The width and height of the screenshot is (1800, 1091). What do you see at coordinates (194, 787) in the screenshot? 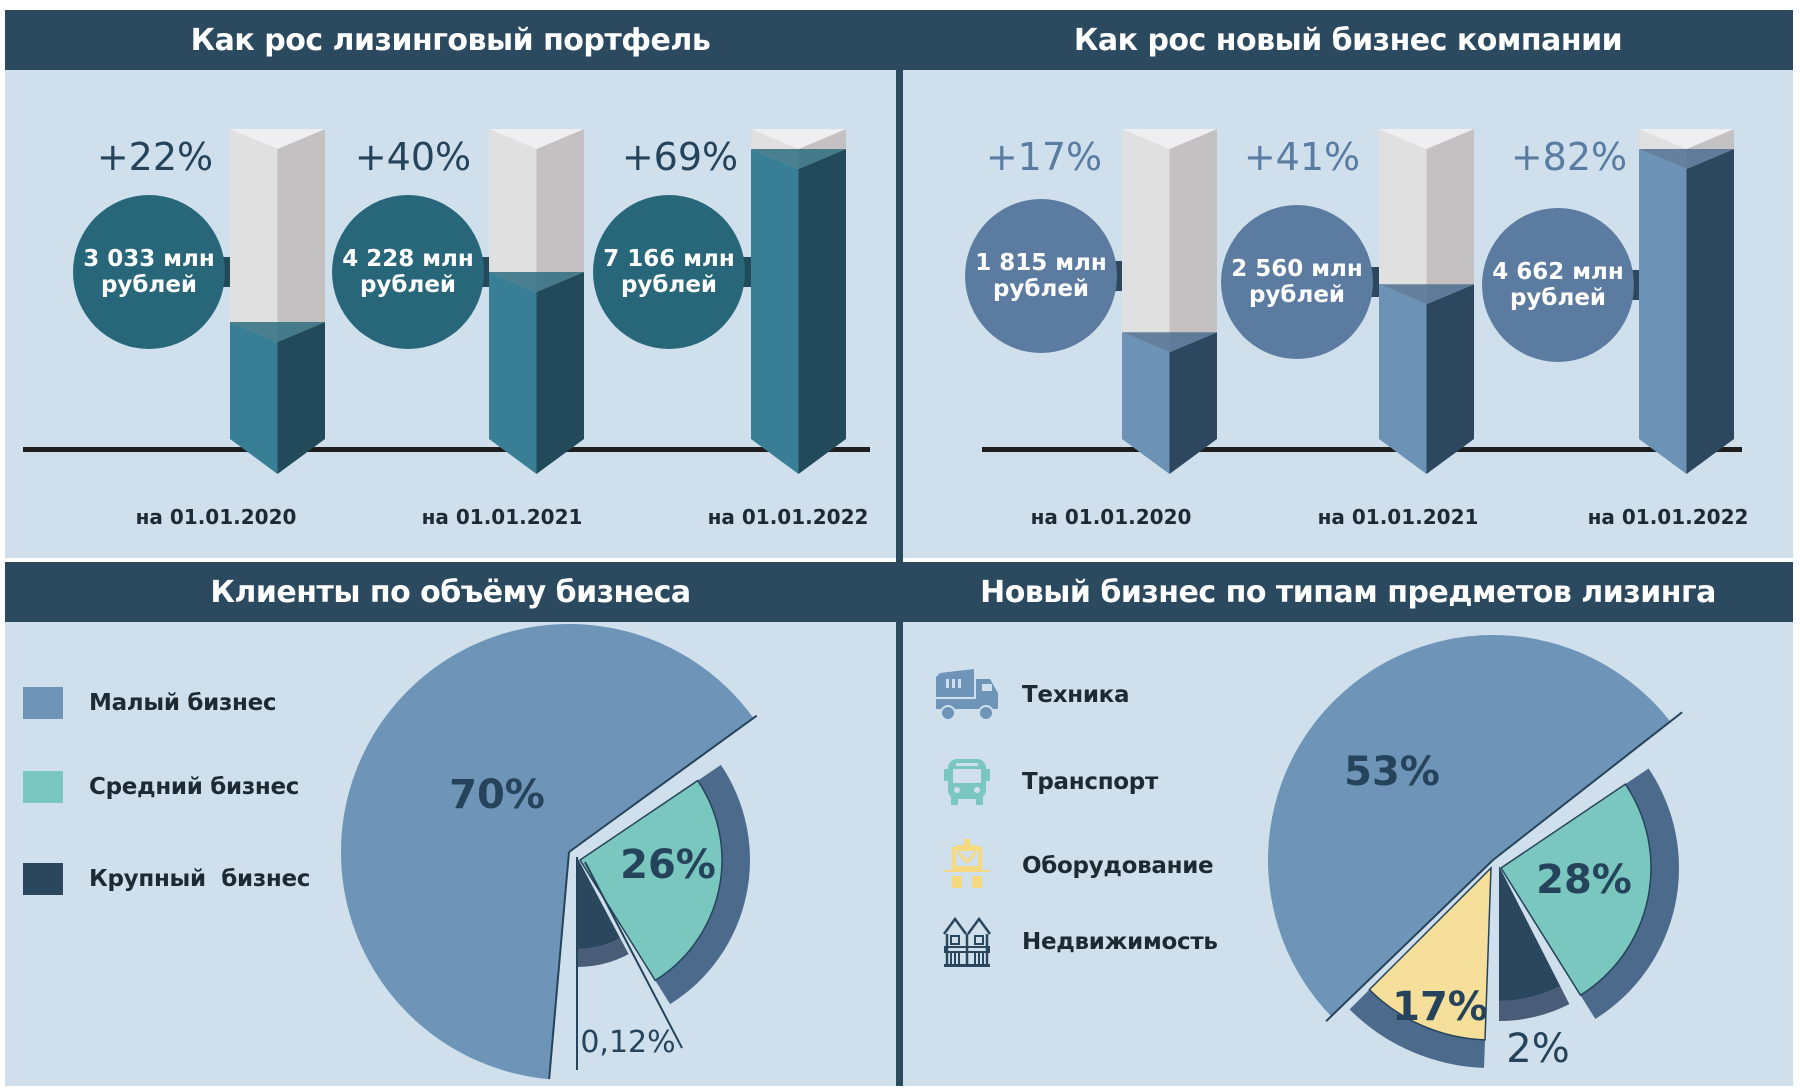
I see `legend-label-medium: Средний бизнес` at bounding box center [194, 787].